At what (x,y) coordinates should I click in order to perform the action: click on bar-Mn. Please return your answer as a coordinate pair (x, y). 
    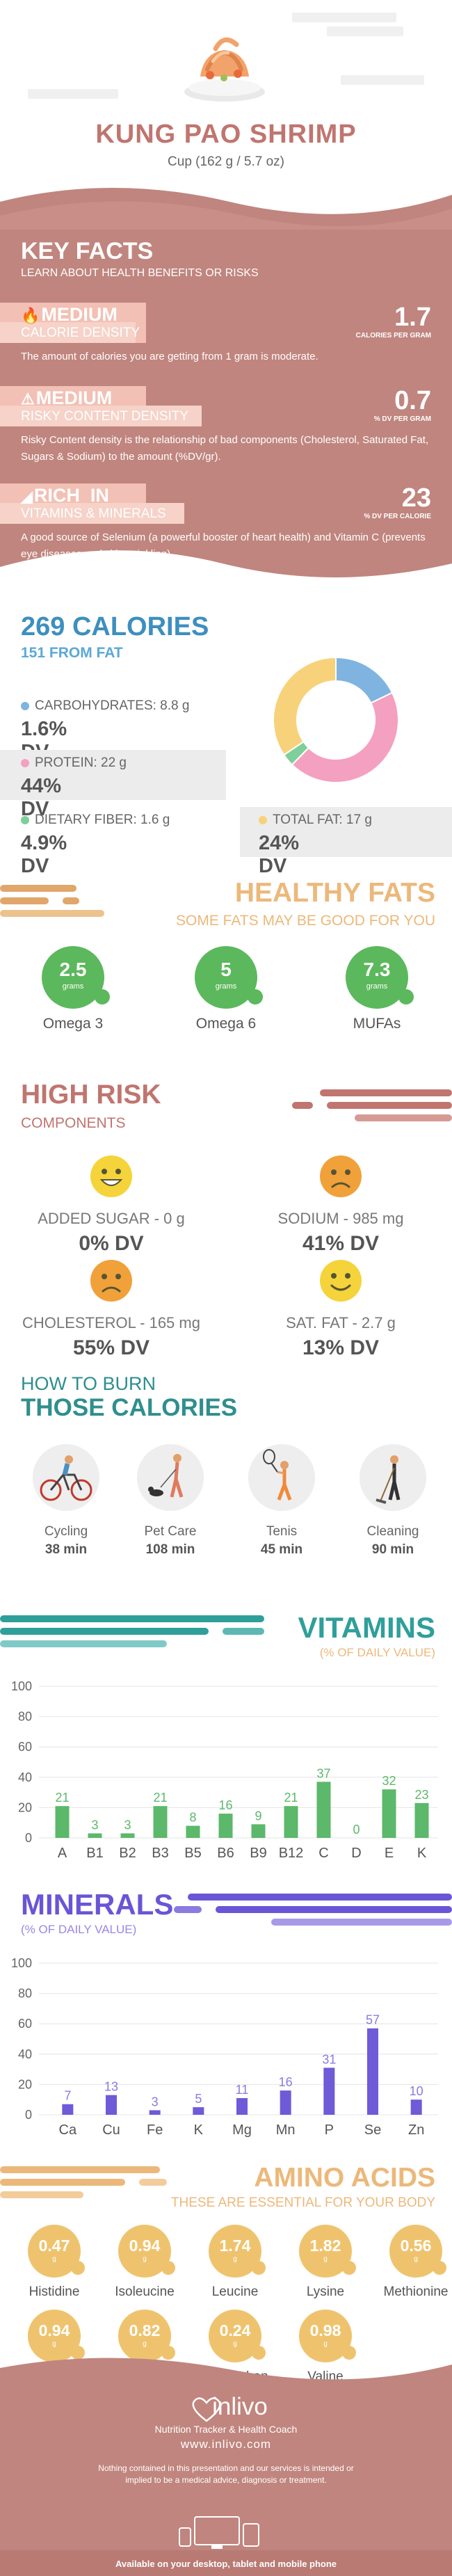
    Looking at the image, I should click on (285, 2102).